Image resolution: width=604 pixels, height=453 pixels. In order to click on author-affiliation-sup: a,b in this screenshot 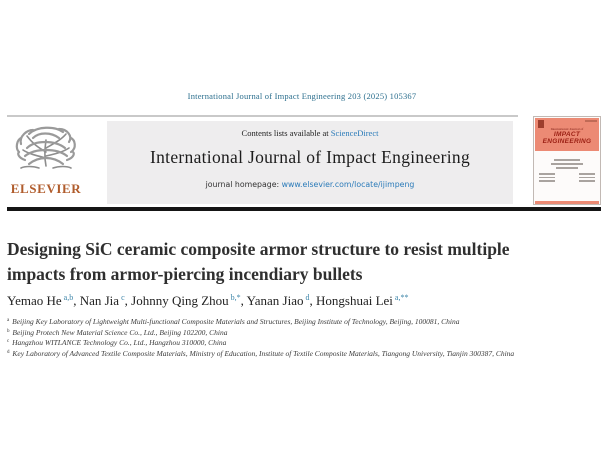, I will do `click(67, 297)`.